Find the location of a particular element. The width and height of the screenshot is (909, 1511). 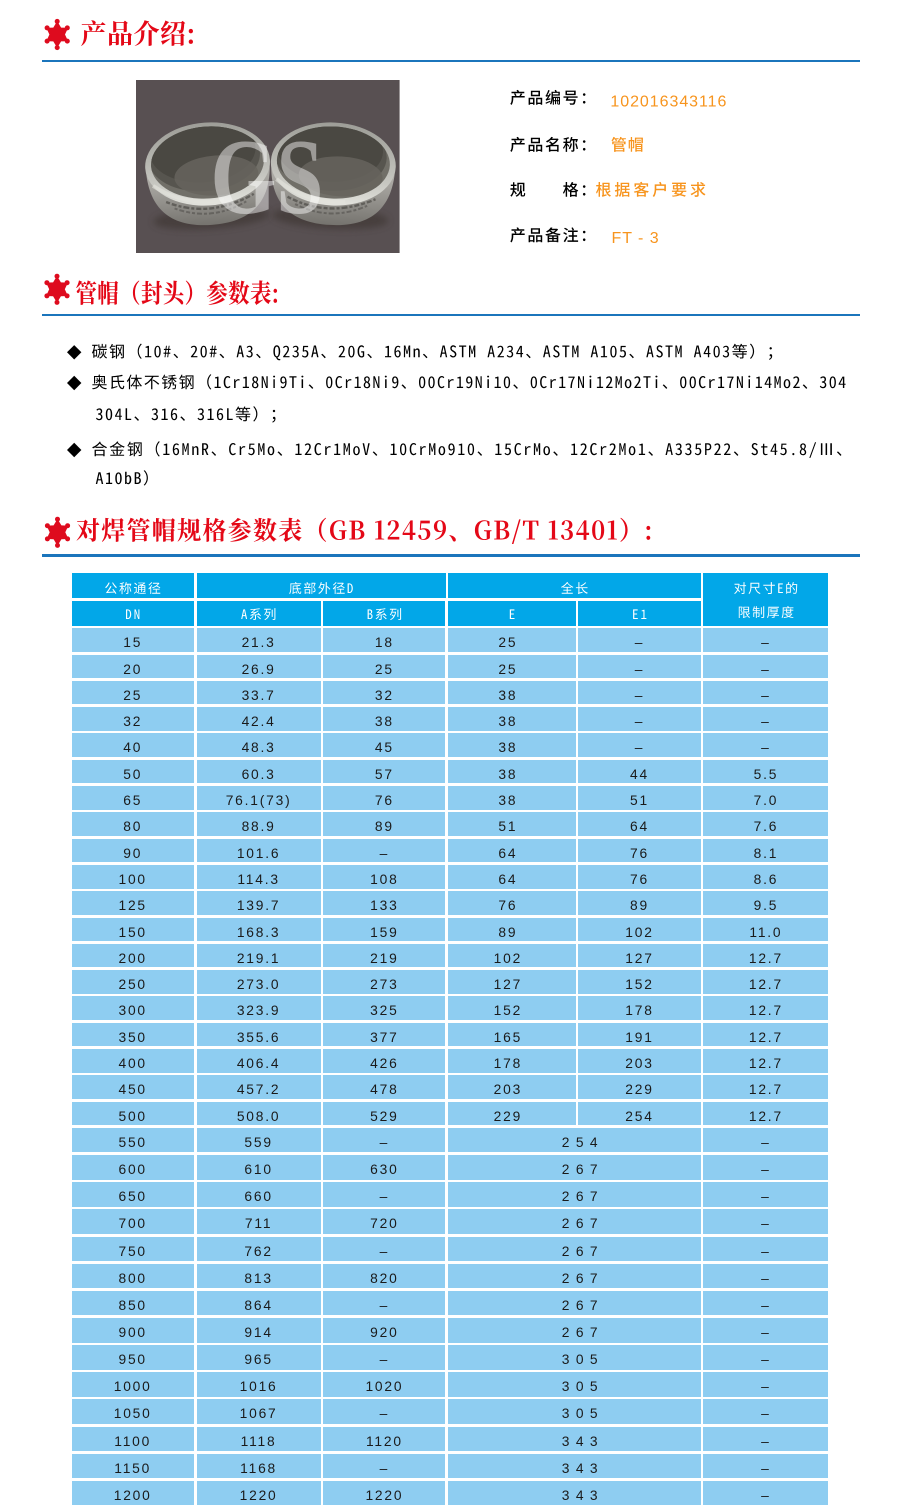

svg-text: 102016343116 is located at coordinates (668, 101).